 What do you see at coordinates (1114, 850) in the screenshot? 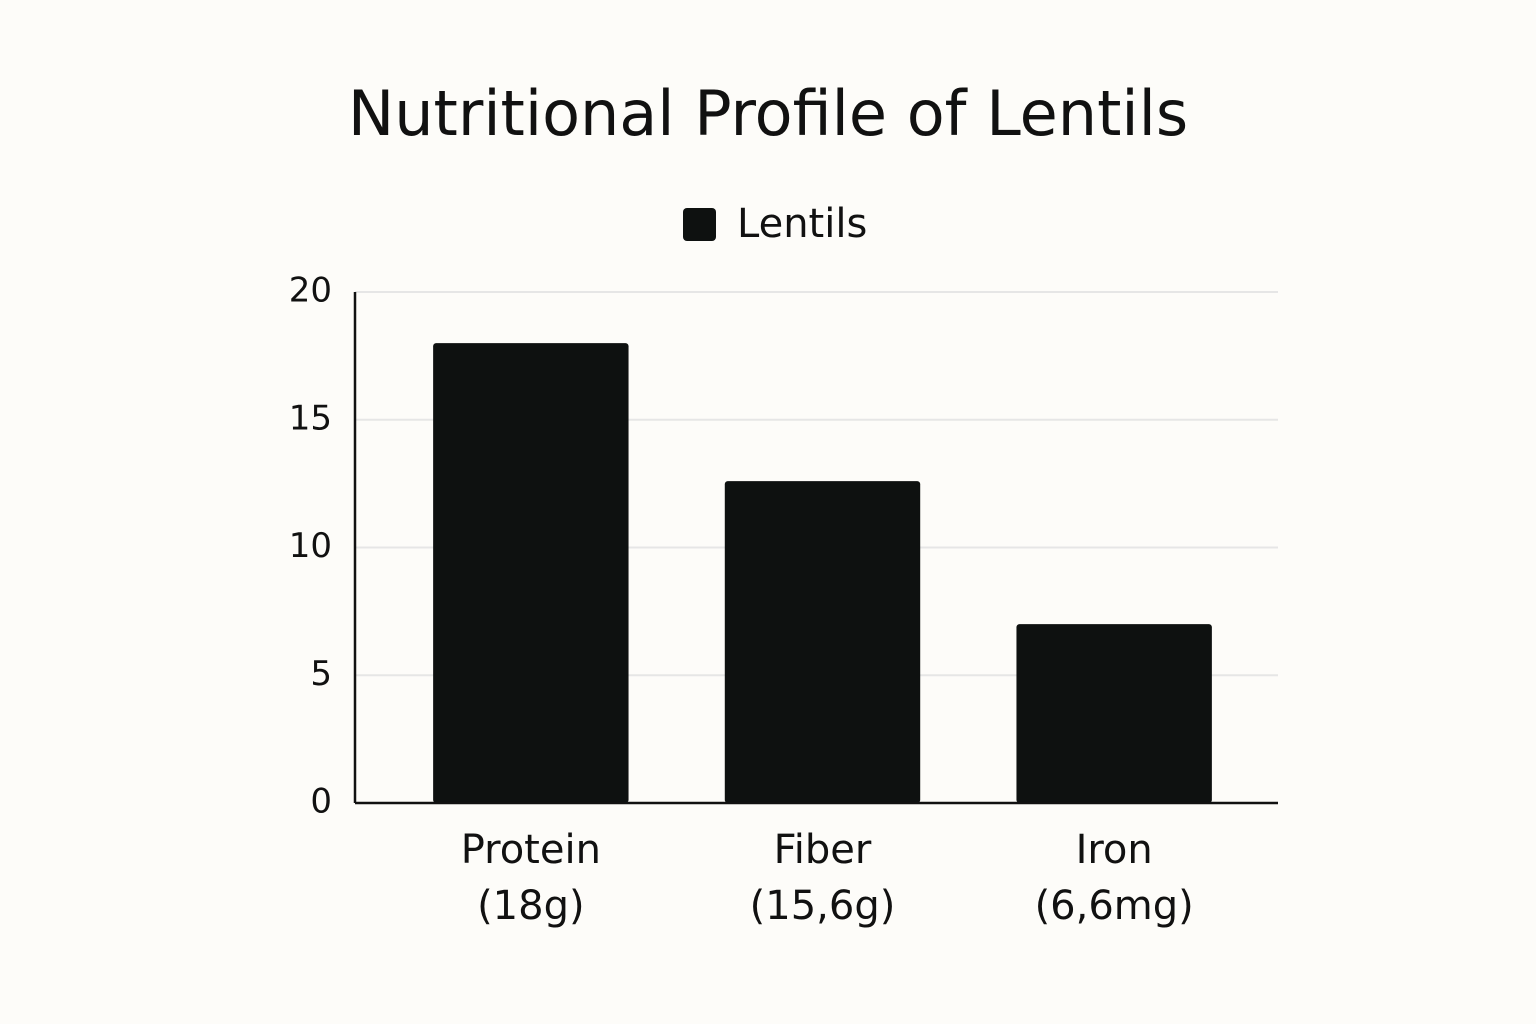
I see `x-tick-label-line: Iron` at bounding box center [1114, 850].